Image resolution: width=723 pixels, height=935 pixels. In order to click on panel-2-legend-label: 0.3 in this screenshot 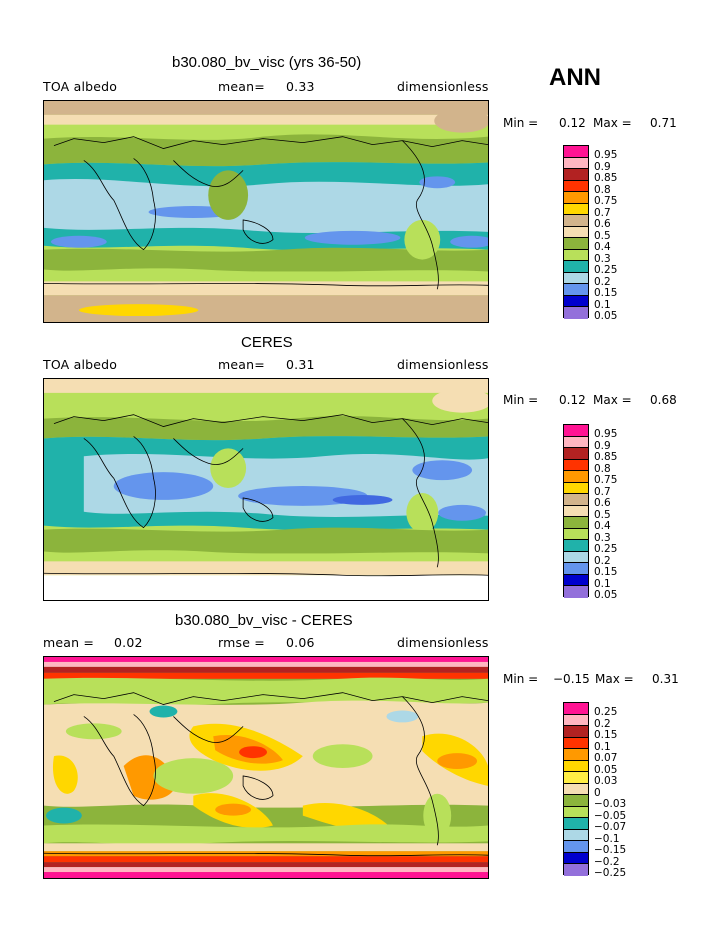, I will do `click(602, 537)`.